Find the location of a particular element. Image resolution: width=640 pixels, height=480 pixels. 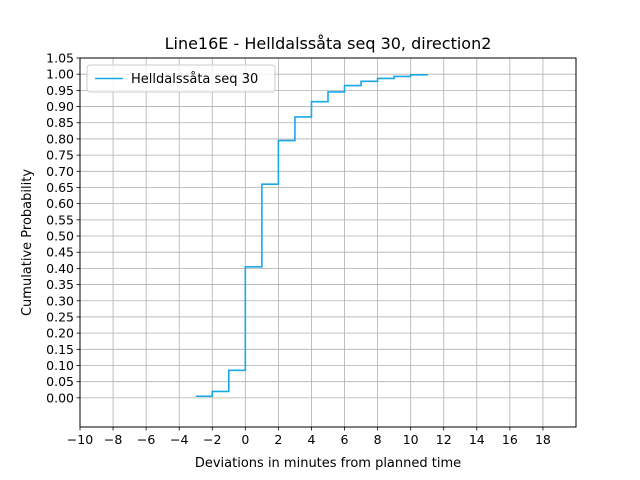

y-tick-label: 0.50 is located at coordinates (60, 236).